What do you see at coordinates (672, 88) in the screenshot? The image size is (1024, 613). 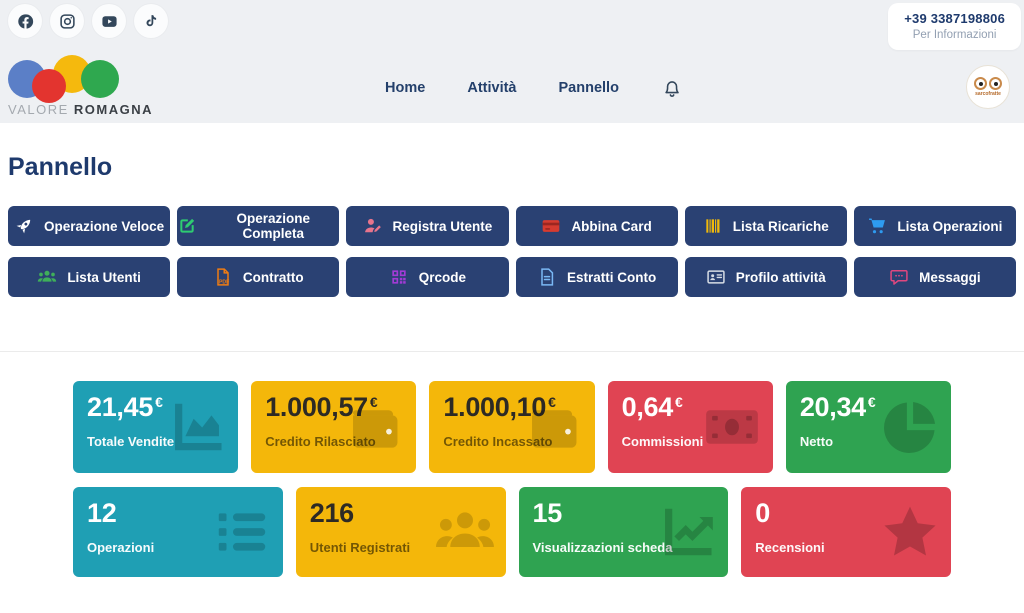 I see `bell-icon` at bounding box center [672, 88].